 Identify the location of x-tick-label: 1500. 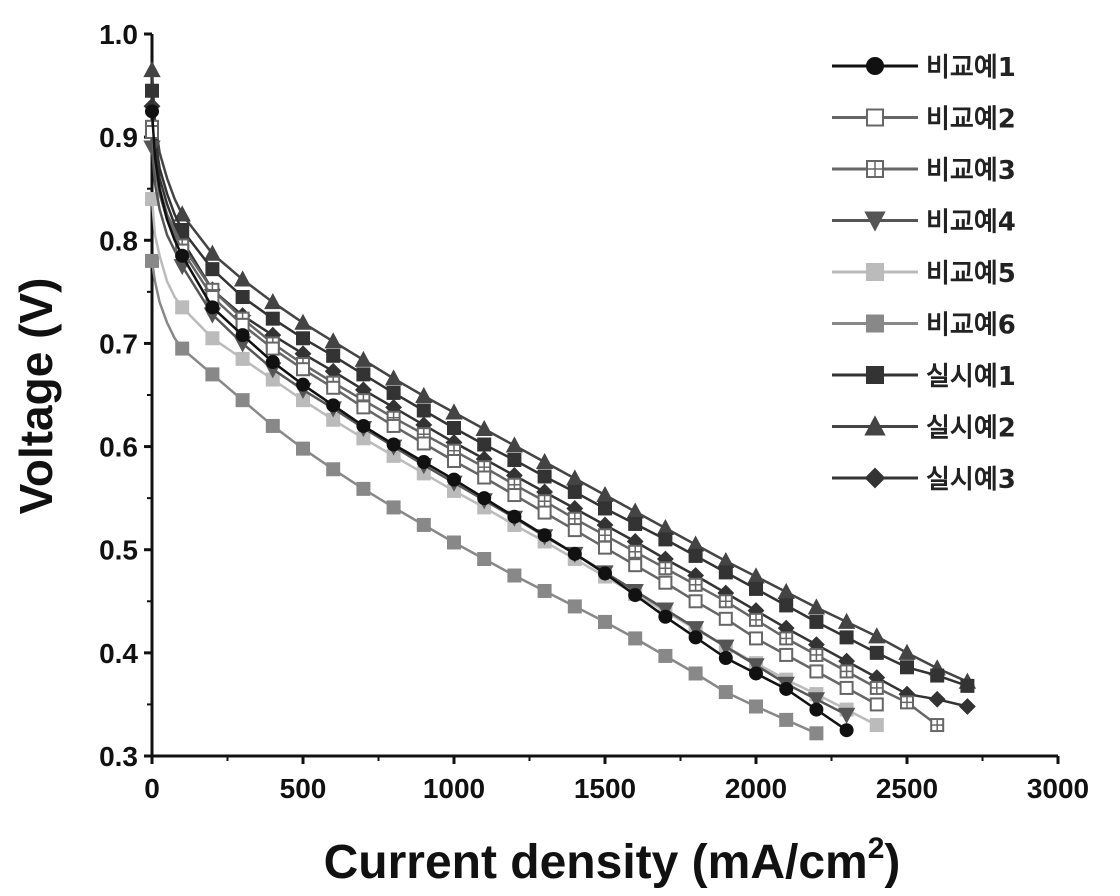
(605, 788).